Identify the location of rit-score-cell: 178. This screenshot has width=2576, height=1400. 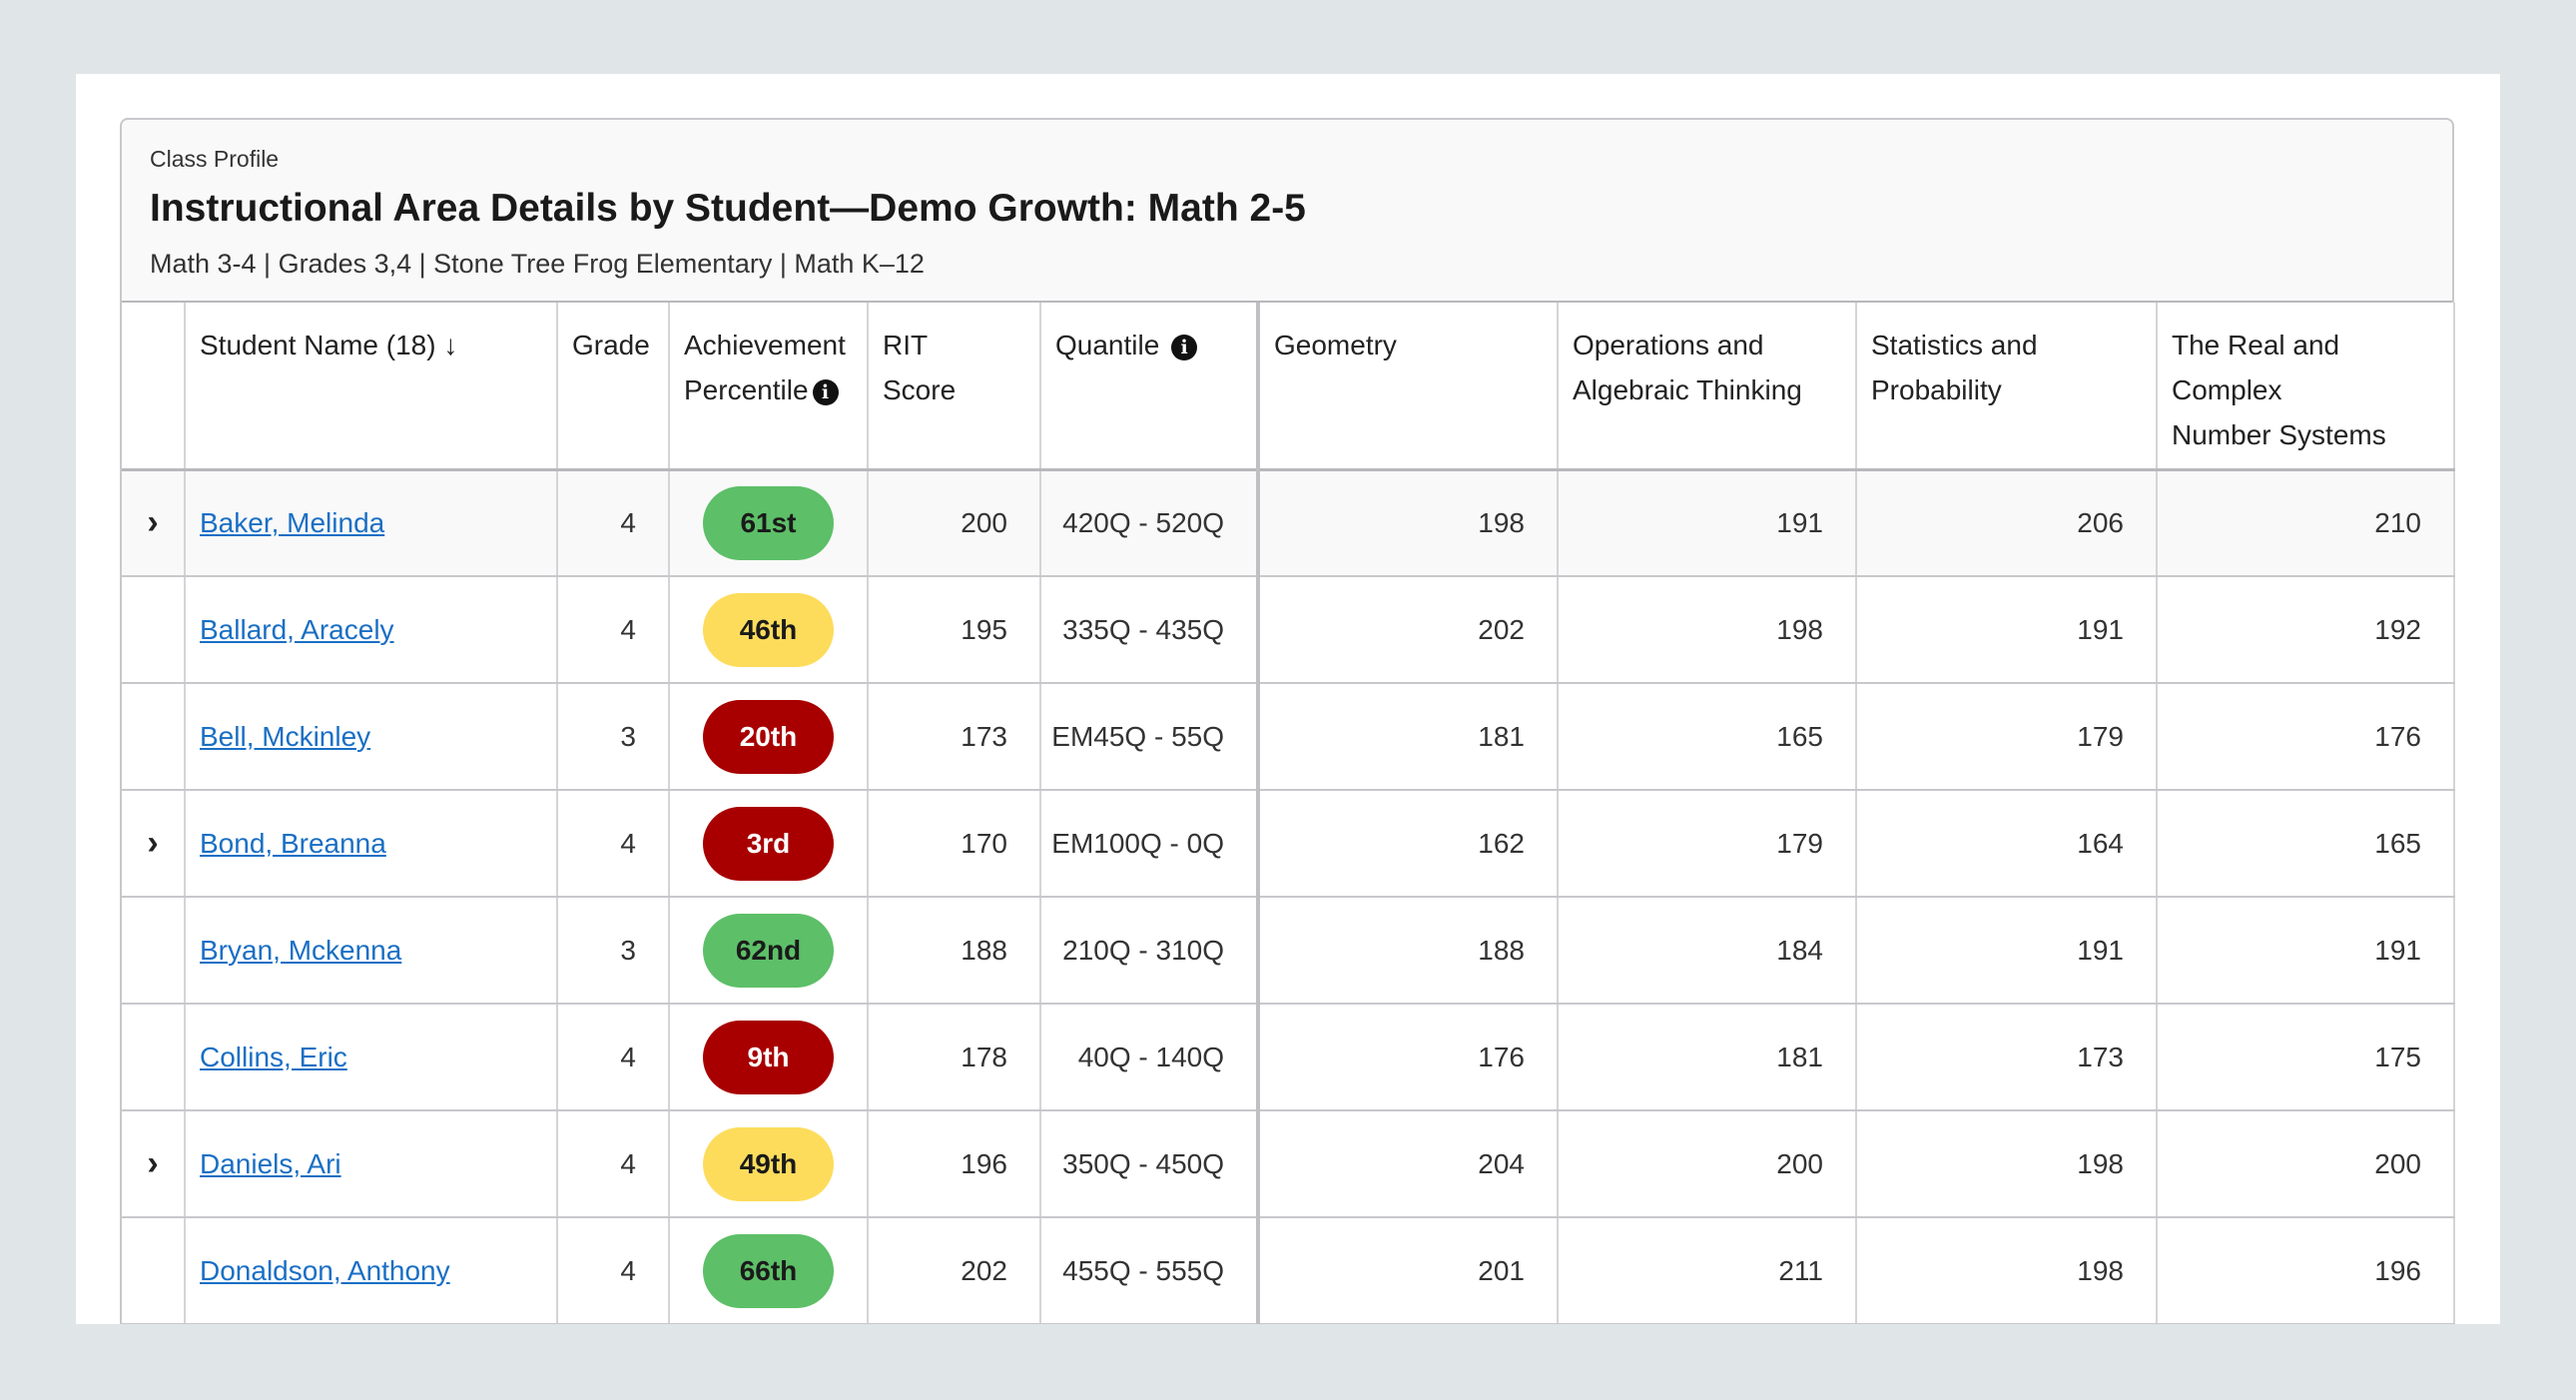
(955, 1057).